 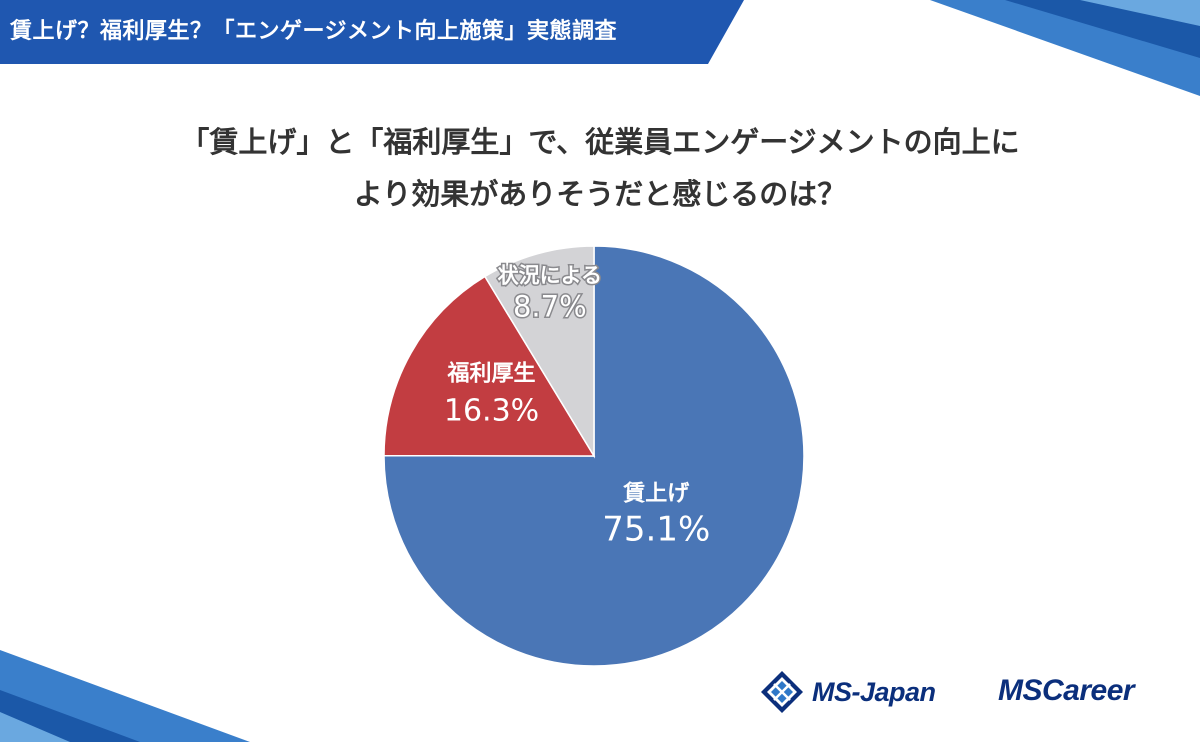 What do you see at coordinates (600, 142) in the screenshot?
I see `question-line-1: 「賃上げ」と「福利厚生」で、従業員エンゲージメントの向上に` at bounding box center [600, 142].